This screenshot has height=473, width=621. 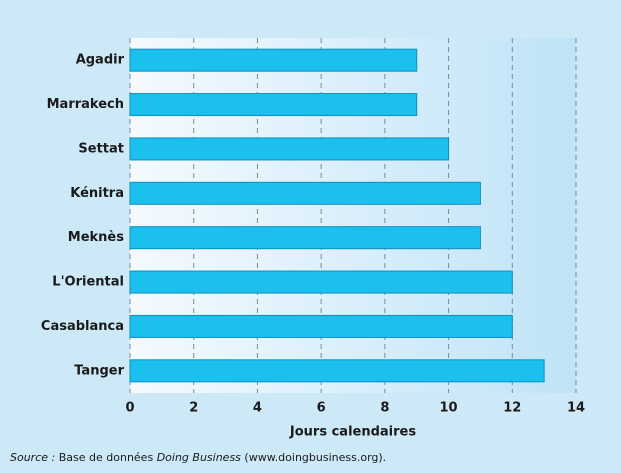 I want to click on y-tick-label: Meknès, so click(x=96, y=237).